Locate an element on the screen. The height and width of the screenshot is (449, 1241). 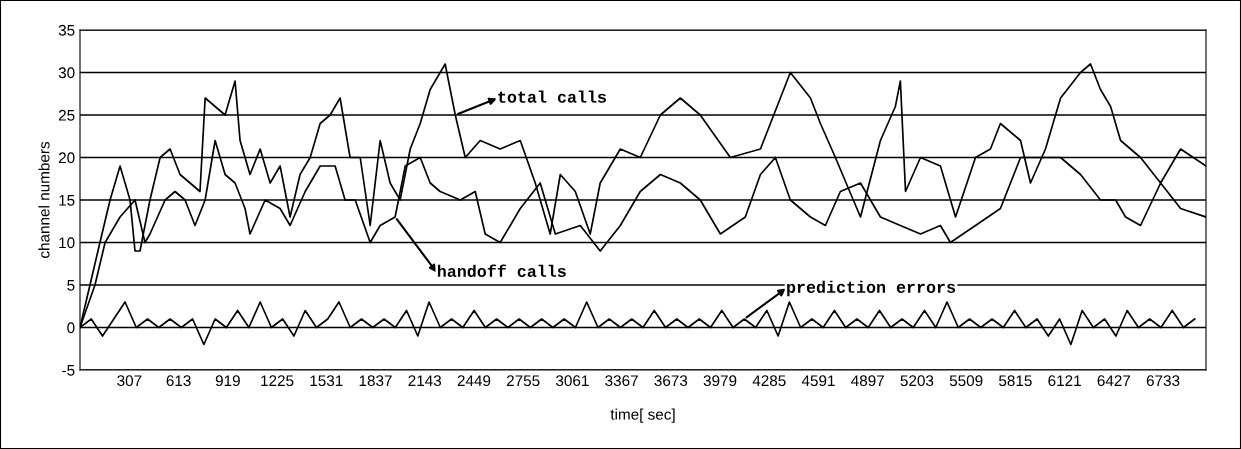
legend-label: handoff calls is located at coordinates (501, 271).